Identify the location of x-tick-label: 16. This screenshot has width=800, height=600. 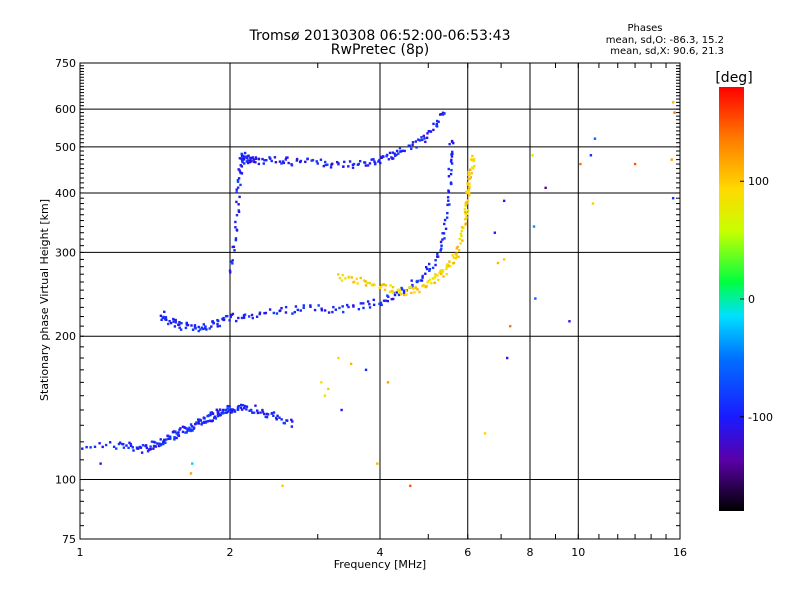
(680, 552).